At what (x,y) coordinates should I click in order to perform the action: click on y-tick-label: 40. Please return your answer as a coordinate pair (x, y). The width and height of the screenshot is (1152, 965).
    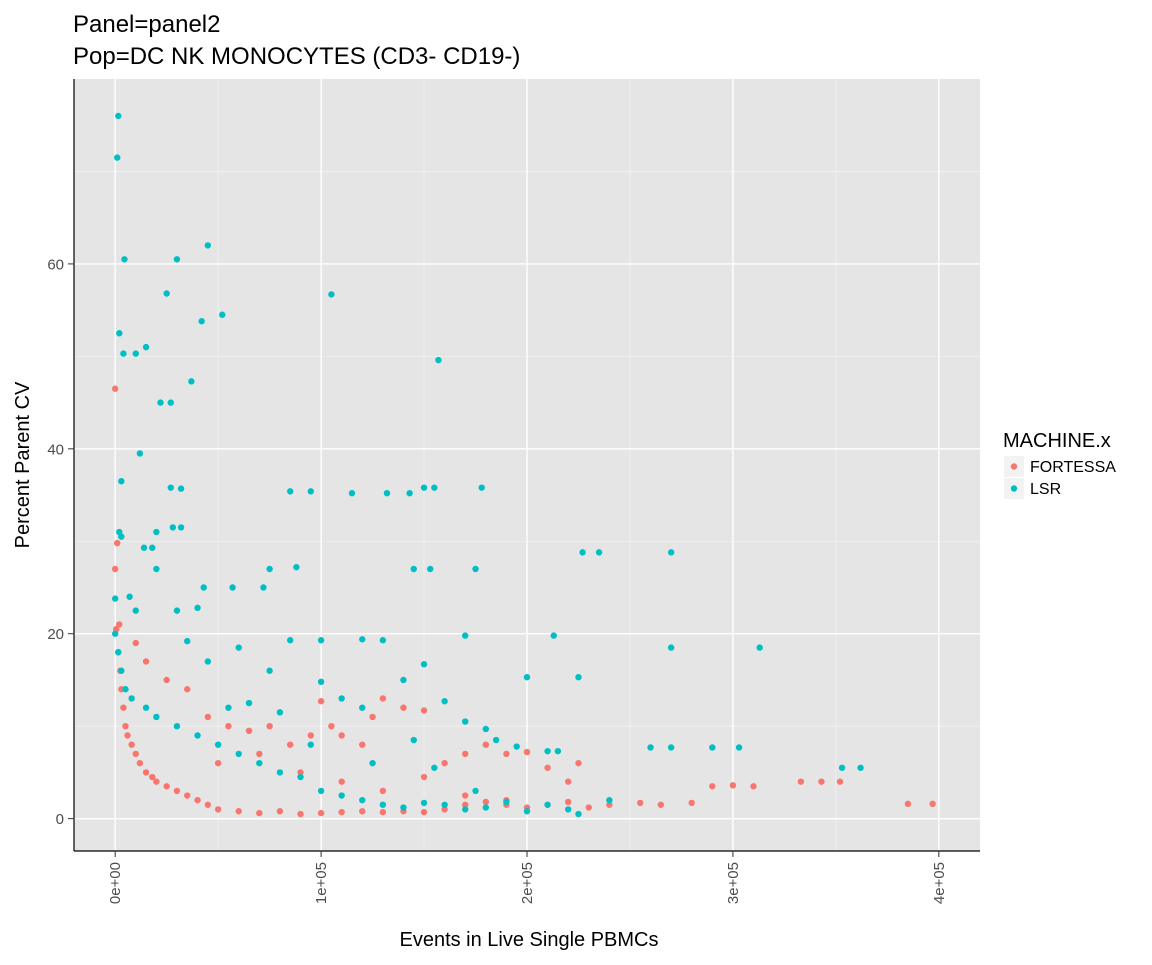
    Looking at the image, I should click on (55, 449).